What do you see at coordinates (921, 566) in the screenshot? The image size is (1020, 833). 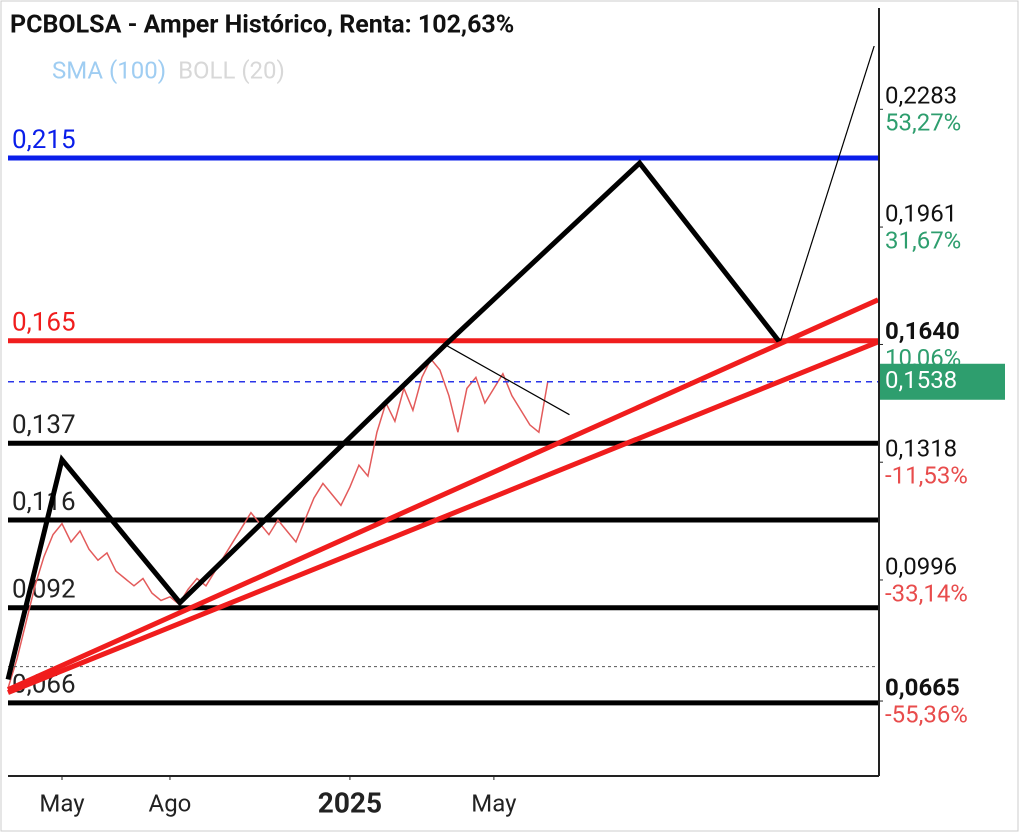 I see `y-tick-label: 0,0996` at bounding box center [921, 566].